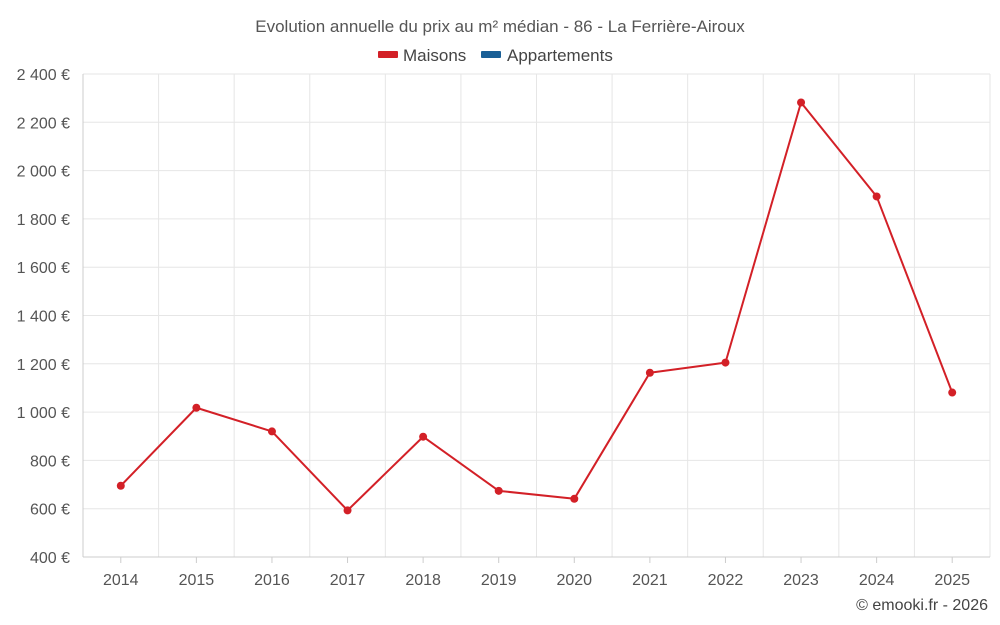  Describe the element at coordinates (726, 580) in the screenshot. I see `x-tick-label: 2022` at that location.